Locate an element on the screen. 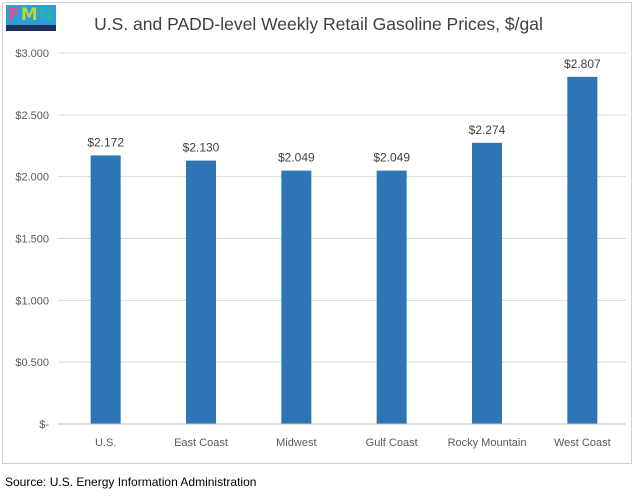 The image size is (637, 498). data-label-2: $2.049 is located at coordinates (296, 158).